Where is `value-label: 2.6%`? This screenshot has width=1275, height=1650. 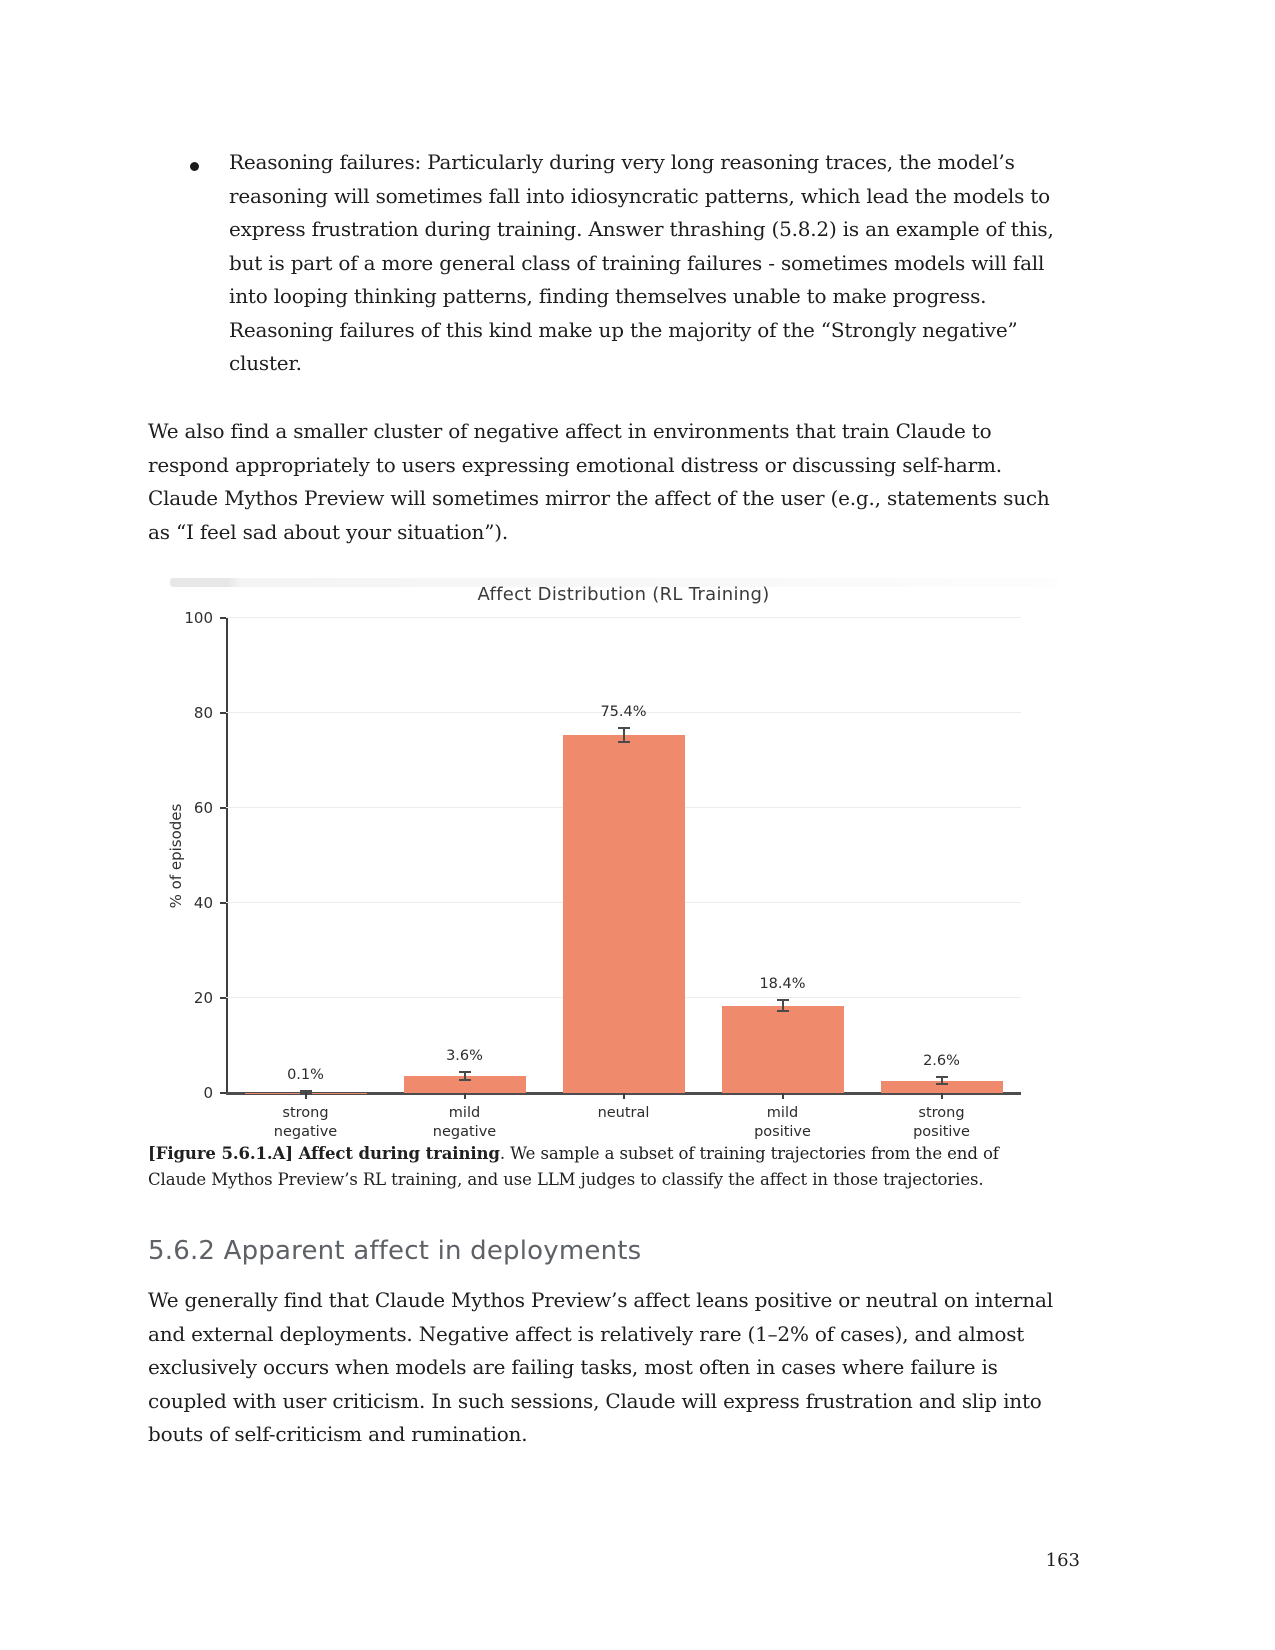
value-label: 2.6% is located at coordinates (941, 1060).